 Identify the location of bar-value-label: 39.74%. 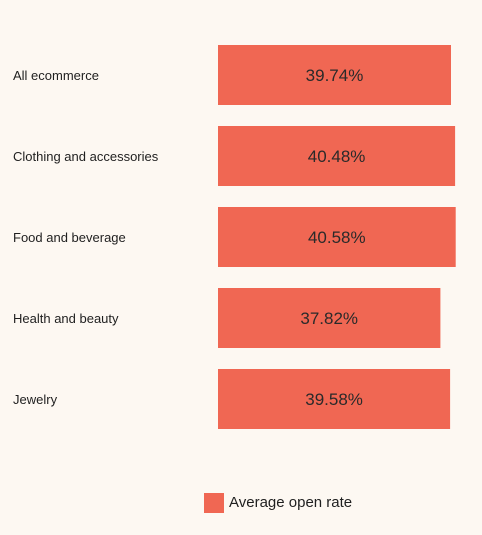
(335, 75).